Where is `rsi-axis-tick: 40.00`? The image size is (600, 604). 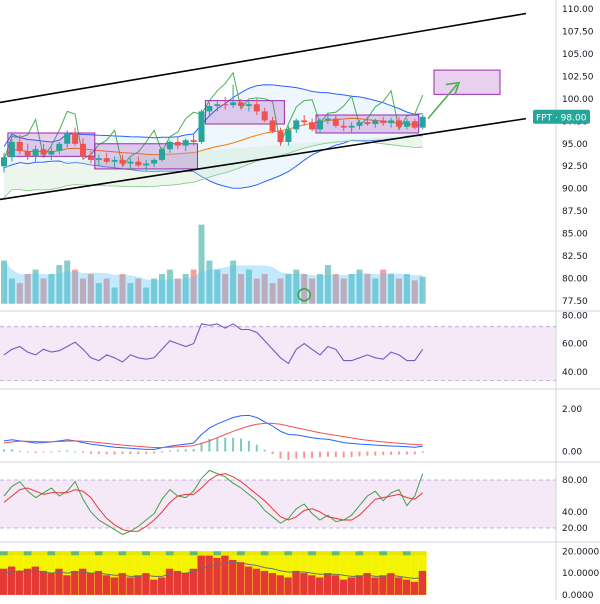 rsi-axis-tick: 40.00 is located at coordinates (575, 373).